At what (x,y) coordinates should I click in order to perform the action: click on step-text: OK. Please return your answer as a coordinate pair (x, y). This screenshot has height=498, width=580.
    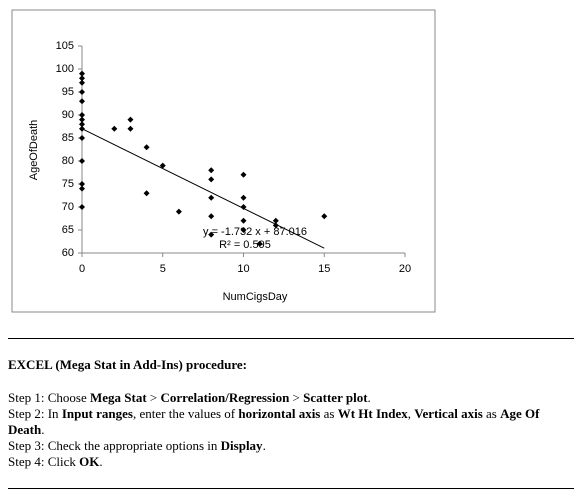
    Looking at the image, I should click on (89, 461).